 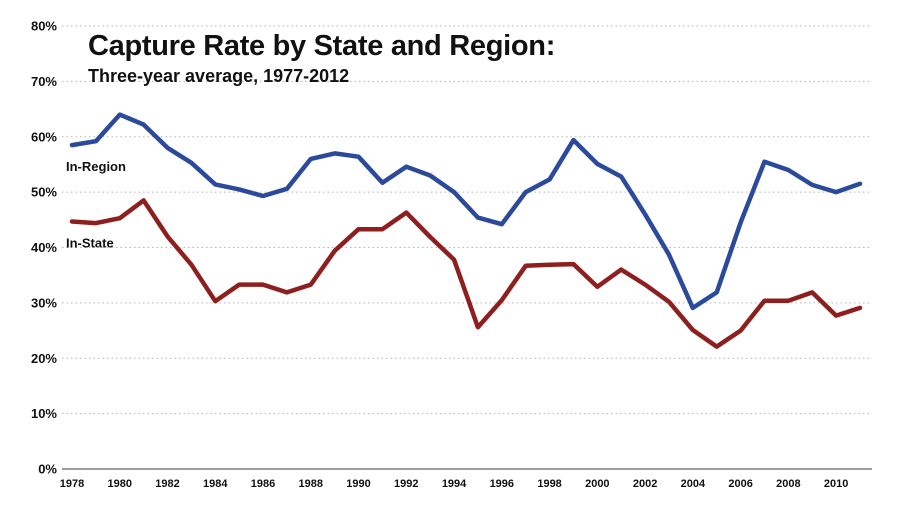 What do you see at coordinates (645, 484) in the screenshot?
I see `x-tick-label: 2002` at bounding box center [645, 484].